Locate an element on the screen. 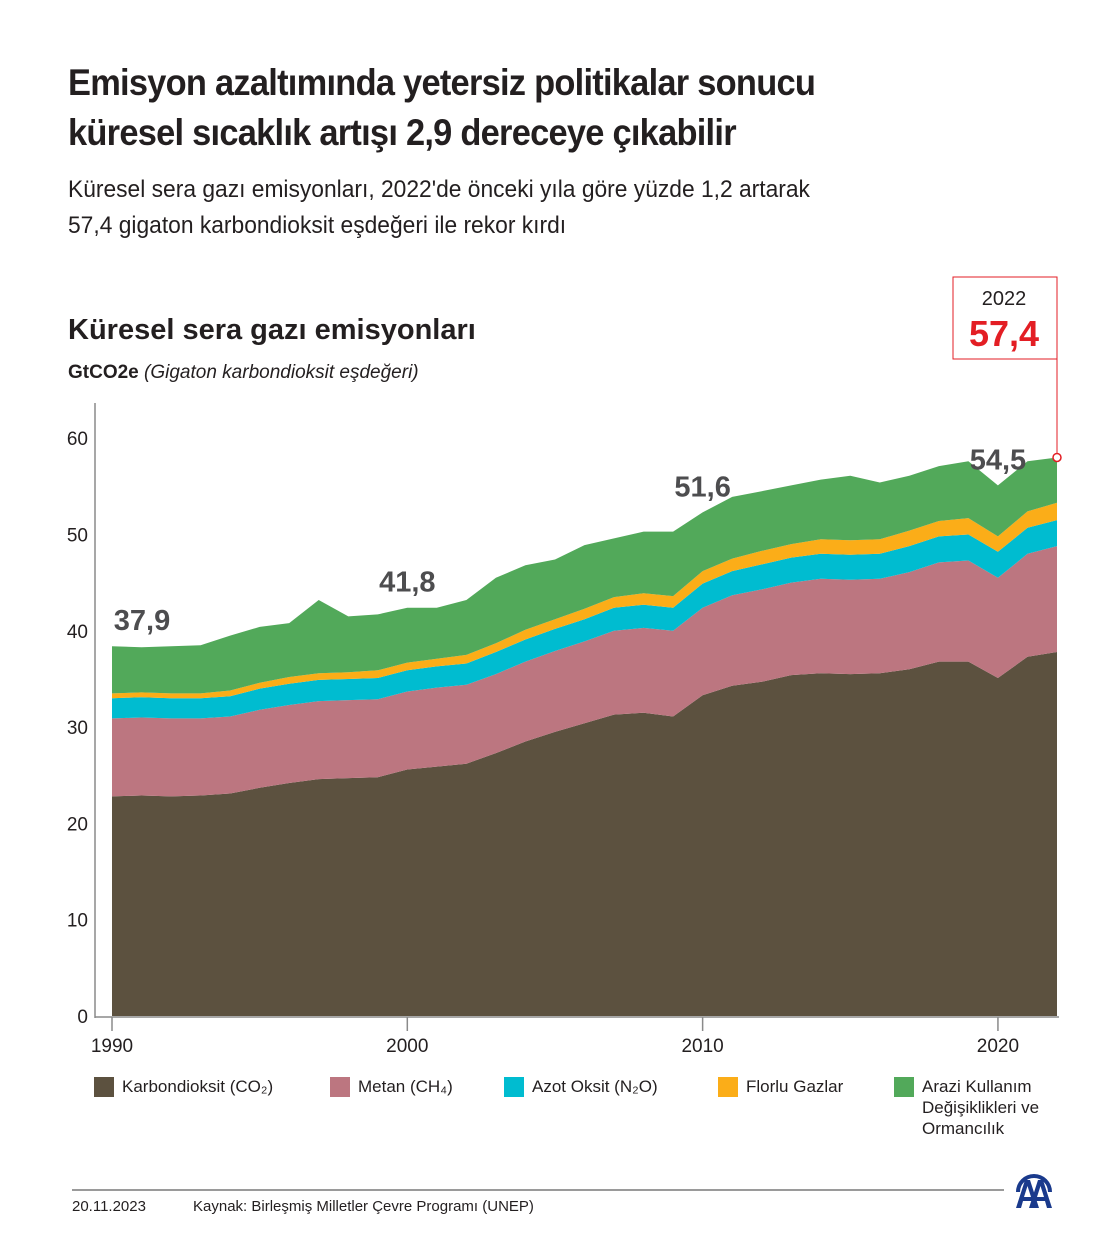  legend-label-lulucf-line3: Ormancılık is located at coordinates (963, 1128).